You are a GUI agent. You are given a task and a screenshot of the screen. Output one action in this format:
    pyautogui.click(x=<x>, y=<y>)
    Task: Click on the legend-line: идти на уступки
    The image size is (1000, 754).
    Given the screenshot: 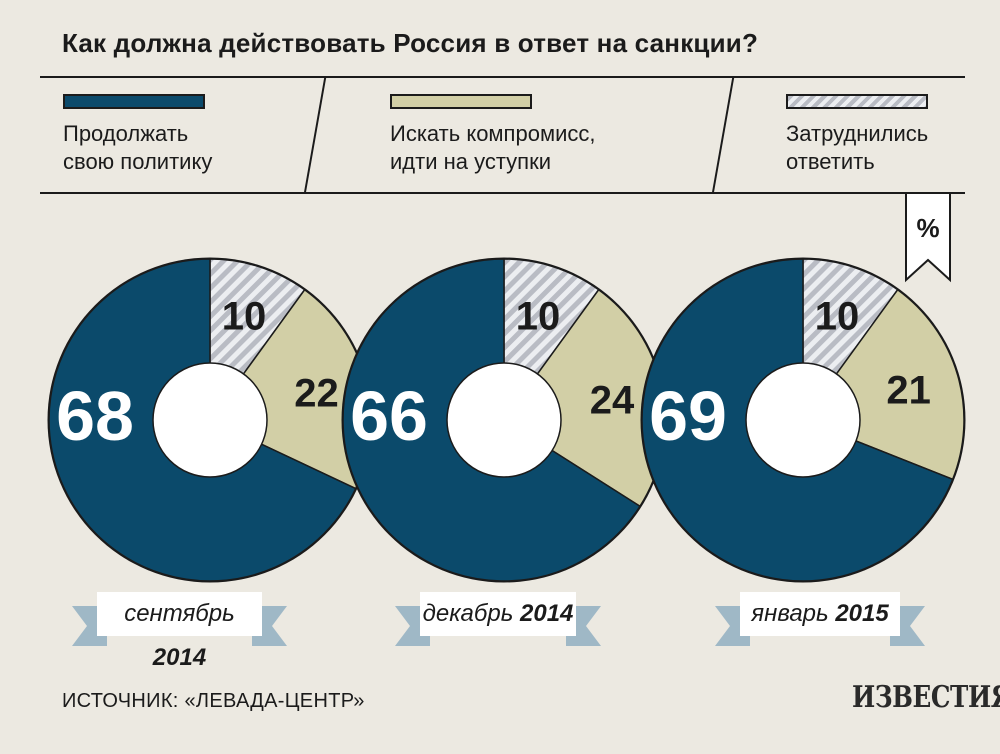 What is the action you would take?
    pyautogui.click(x=471, y=161)
    